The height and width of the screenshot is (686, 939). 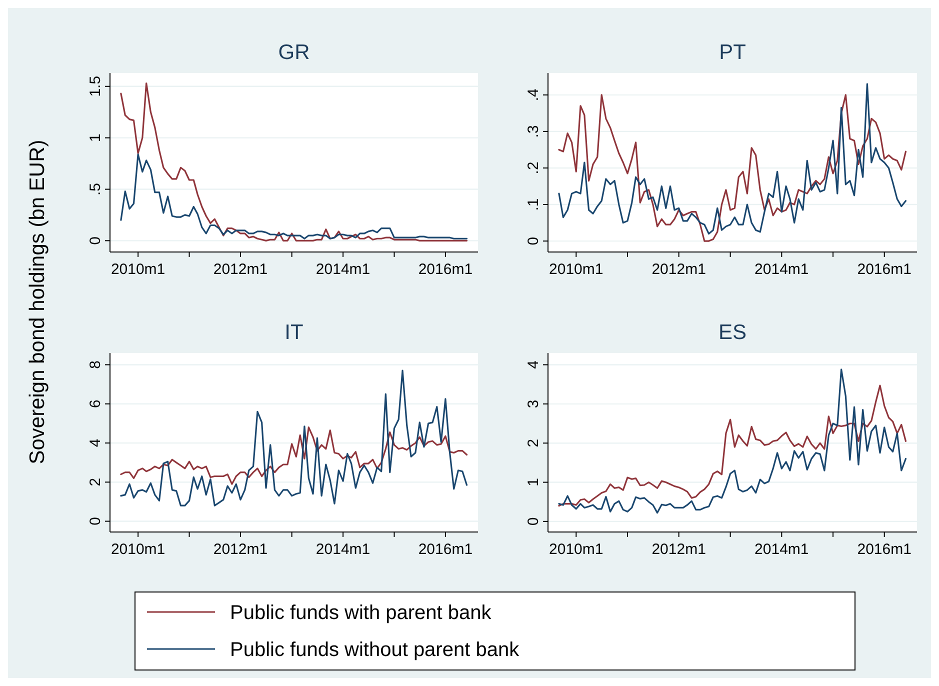 What do you see at coordinates (533, 168) in the screenshot?
I see `y-tick-label: .2` at bounding box center [533, 168].